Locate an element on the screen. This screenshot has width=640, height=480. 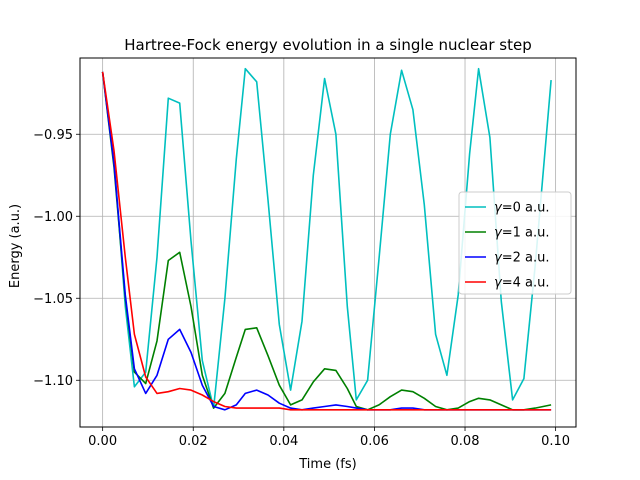
legend-entry: γ=1 a.u. is located at coordinates (521, 233).